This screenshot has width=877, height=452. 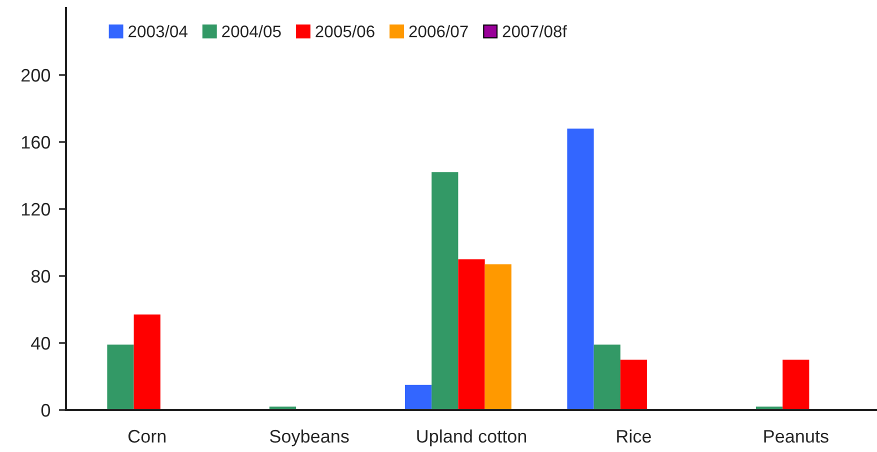 I want to click on x-tick-label: Soybeans, so click(x=309, y=437).